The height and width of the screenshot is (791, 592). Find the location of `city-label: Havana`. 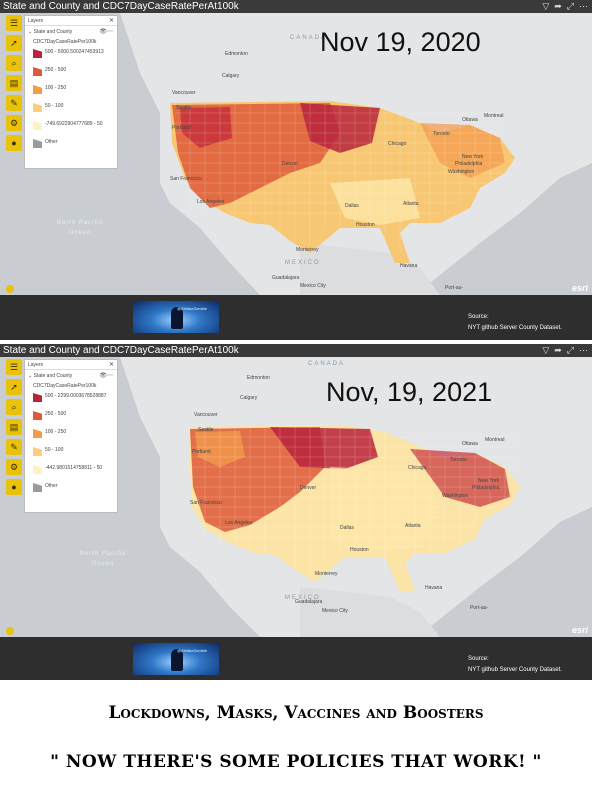

city-label: Havana is located at coordinates (434, 588).